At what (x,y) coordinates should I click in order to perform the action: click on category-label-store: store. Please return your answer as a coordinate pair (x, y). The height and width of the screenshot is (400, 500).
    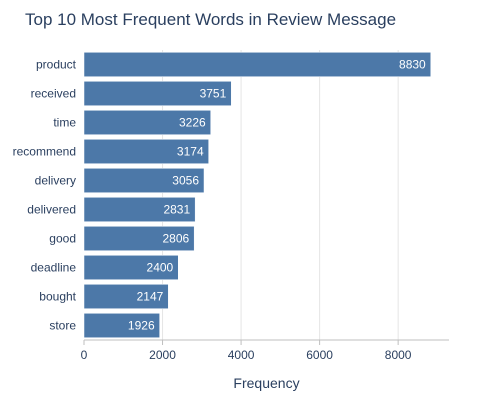
    Looking at the image, I should click on (62, 326).